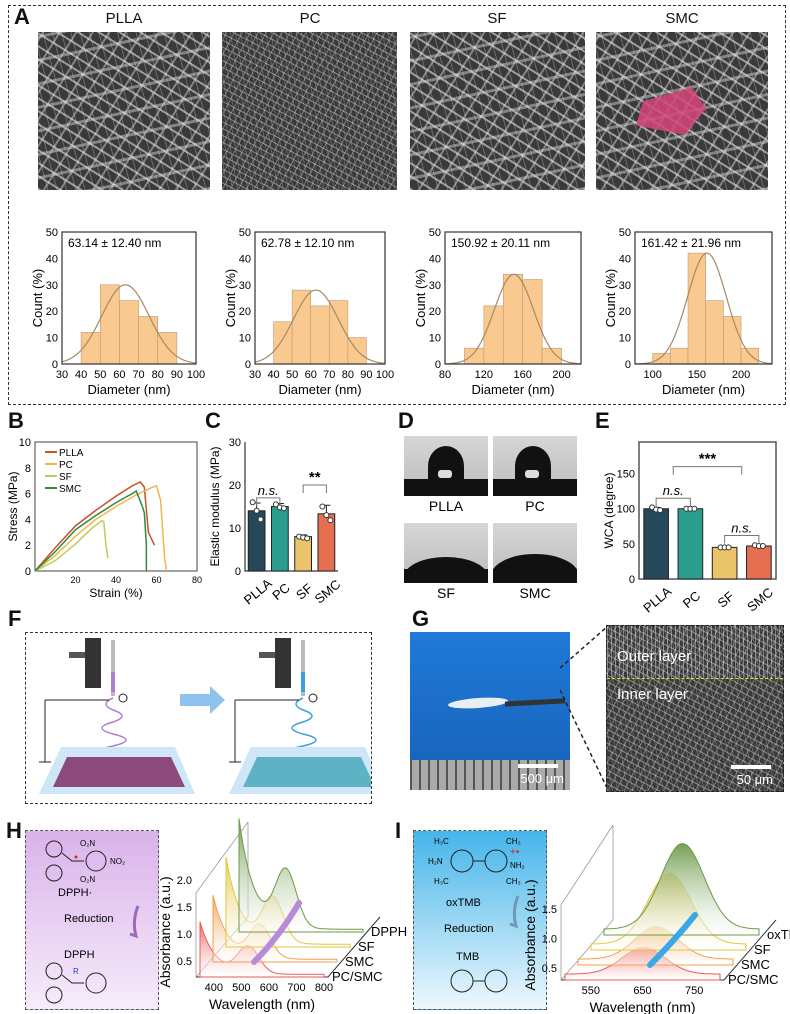  I want to click on arrow-icon, so click(202, 700).